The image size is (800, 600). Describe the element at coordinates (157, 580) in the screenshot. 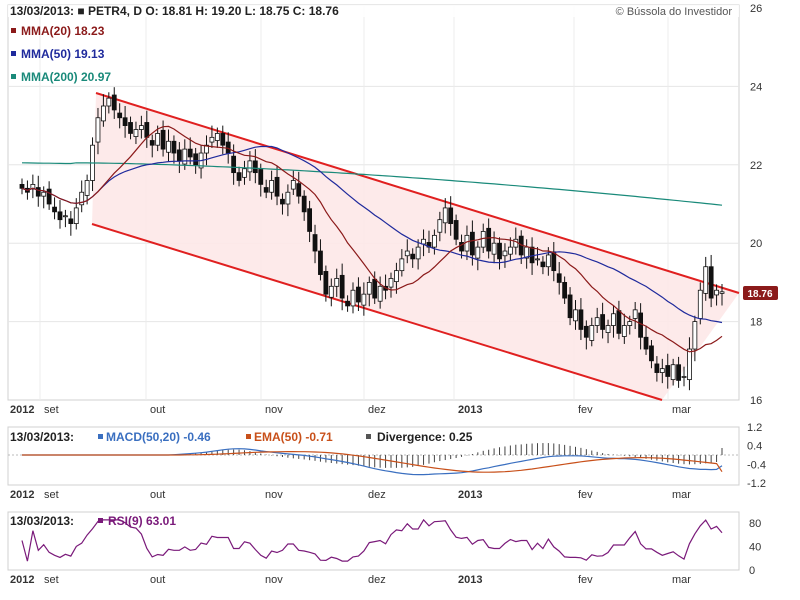

I see `rsi-x-label-out: out` at that location.